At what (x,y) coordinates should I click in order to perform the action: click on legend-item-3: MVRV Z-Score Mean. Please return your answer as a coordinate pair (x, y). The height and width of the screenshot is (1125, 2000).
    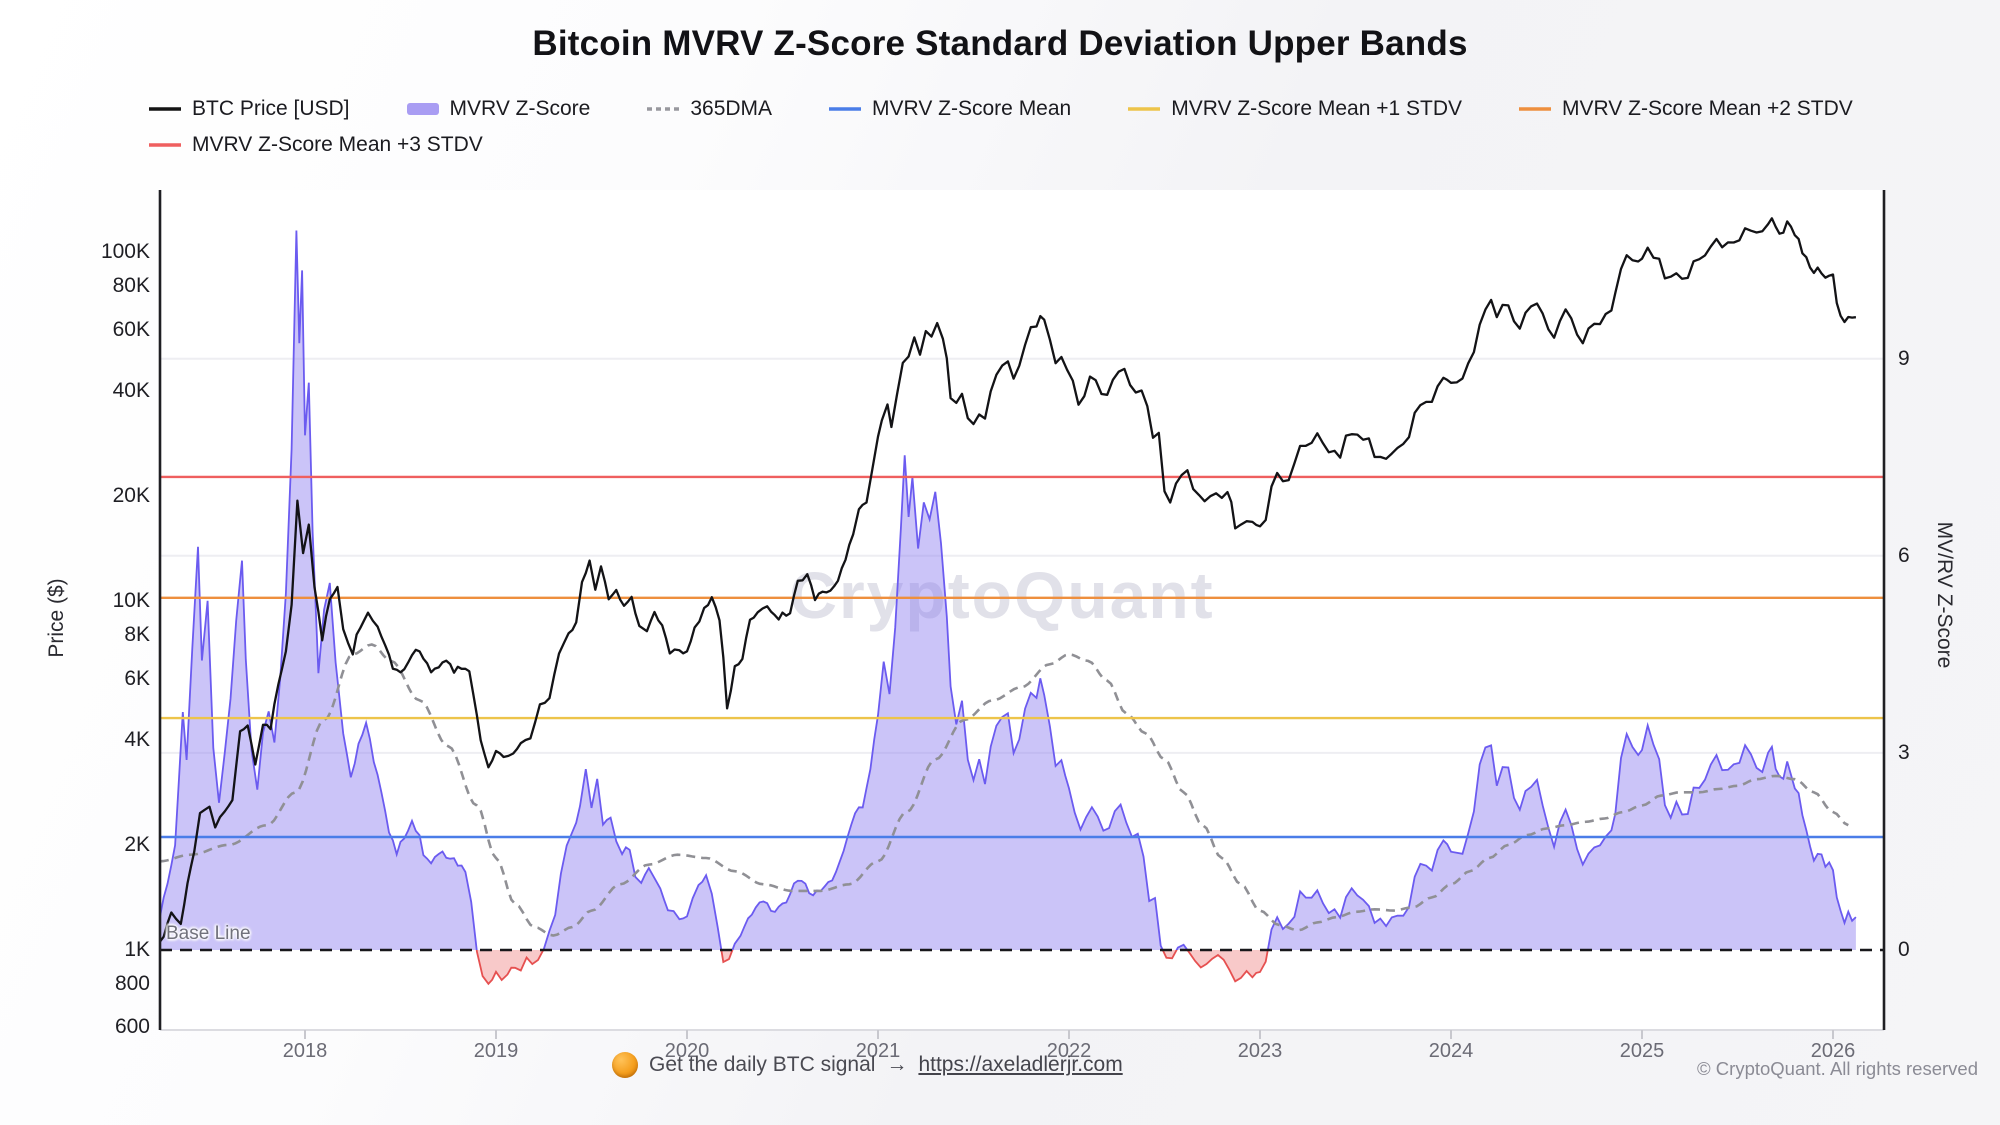
    Looking at the image, I should click on (949, 109).